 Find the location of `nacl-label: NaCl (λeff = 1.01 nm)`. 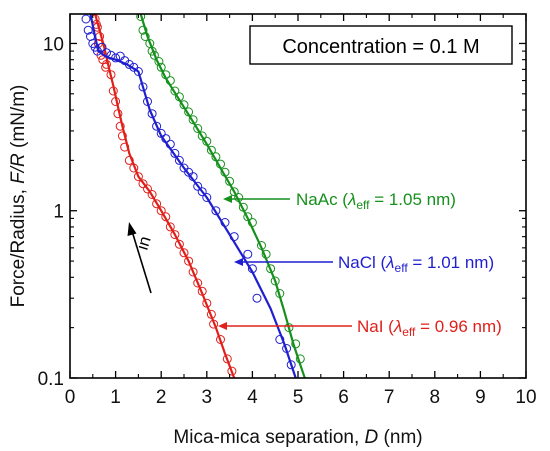

nacl-label: NaCl (λeff = 1.01 nm) is located at coordinates (416, 264).